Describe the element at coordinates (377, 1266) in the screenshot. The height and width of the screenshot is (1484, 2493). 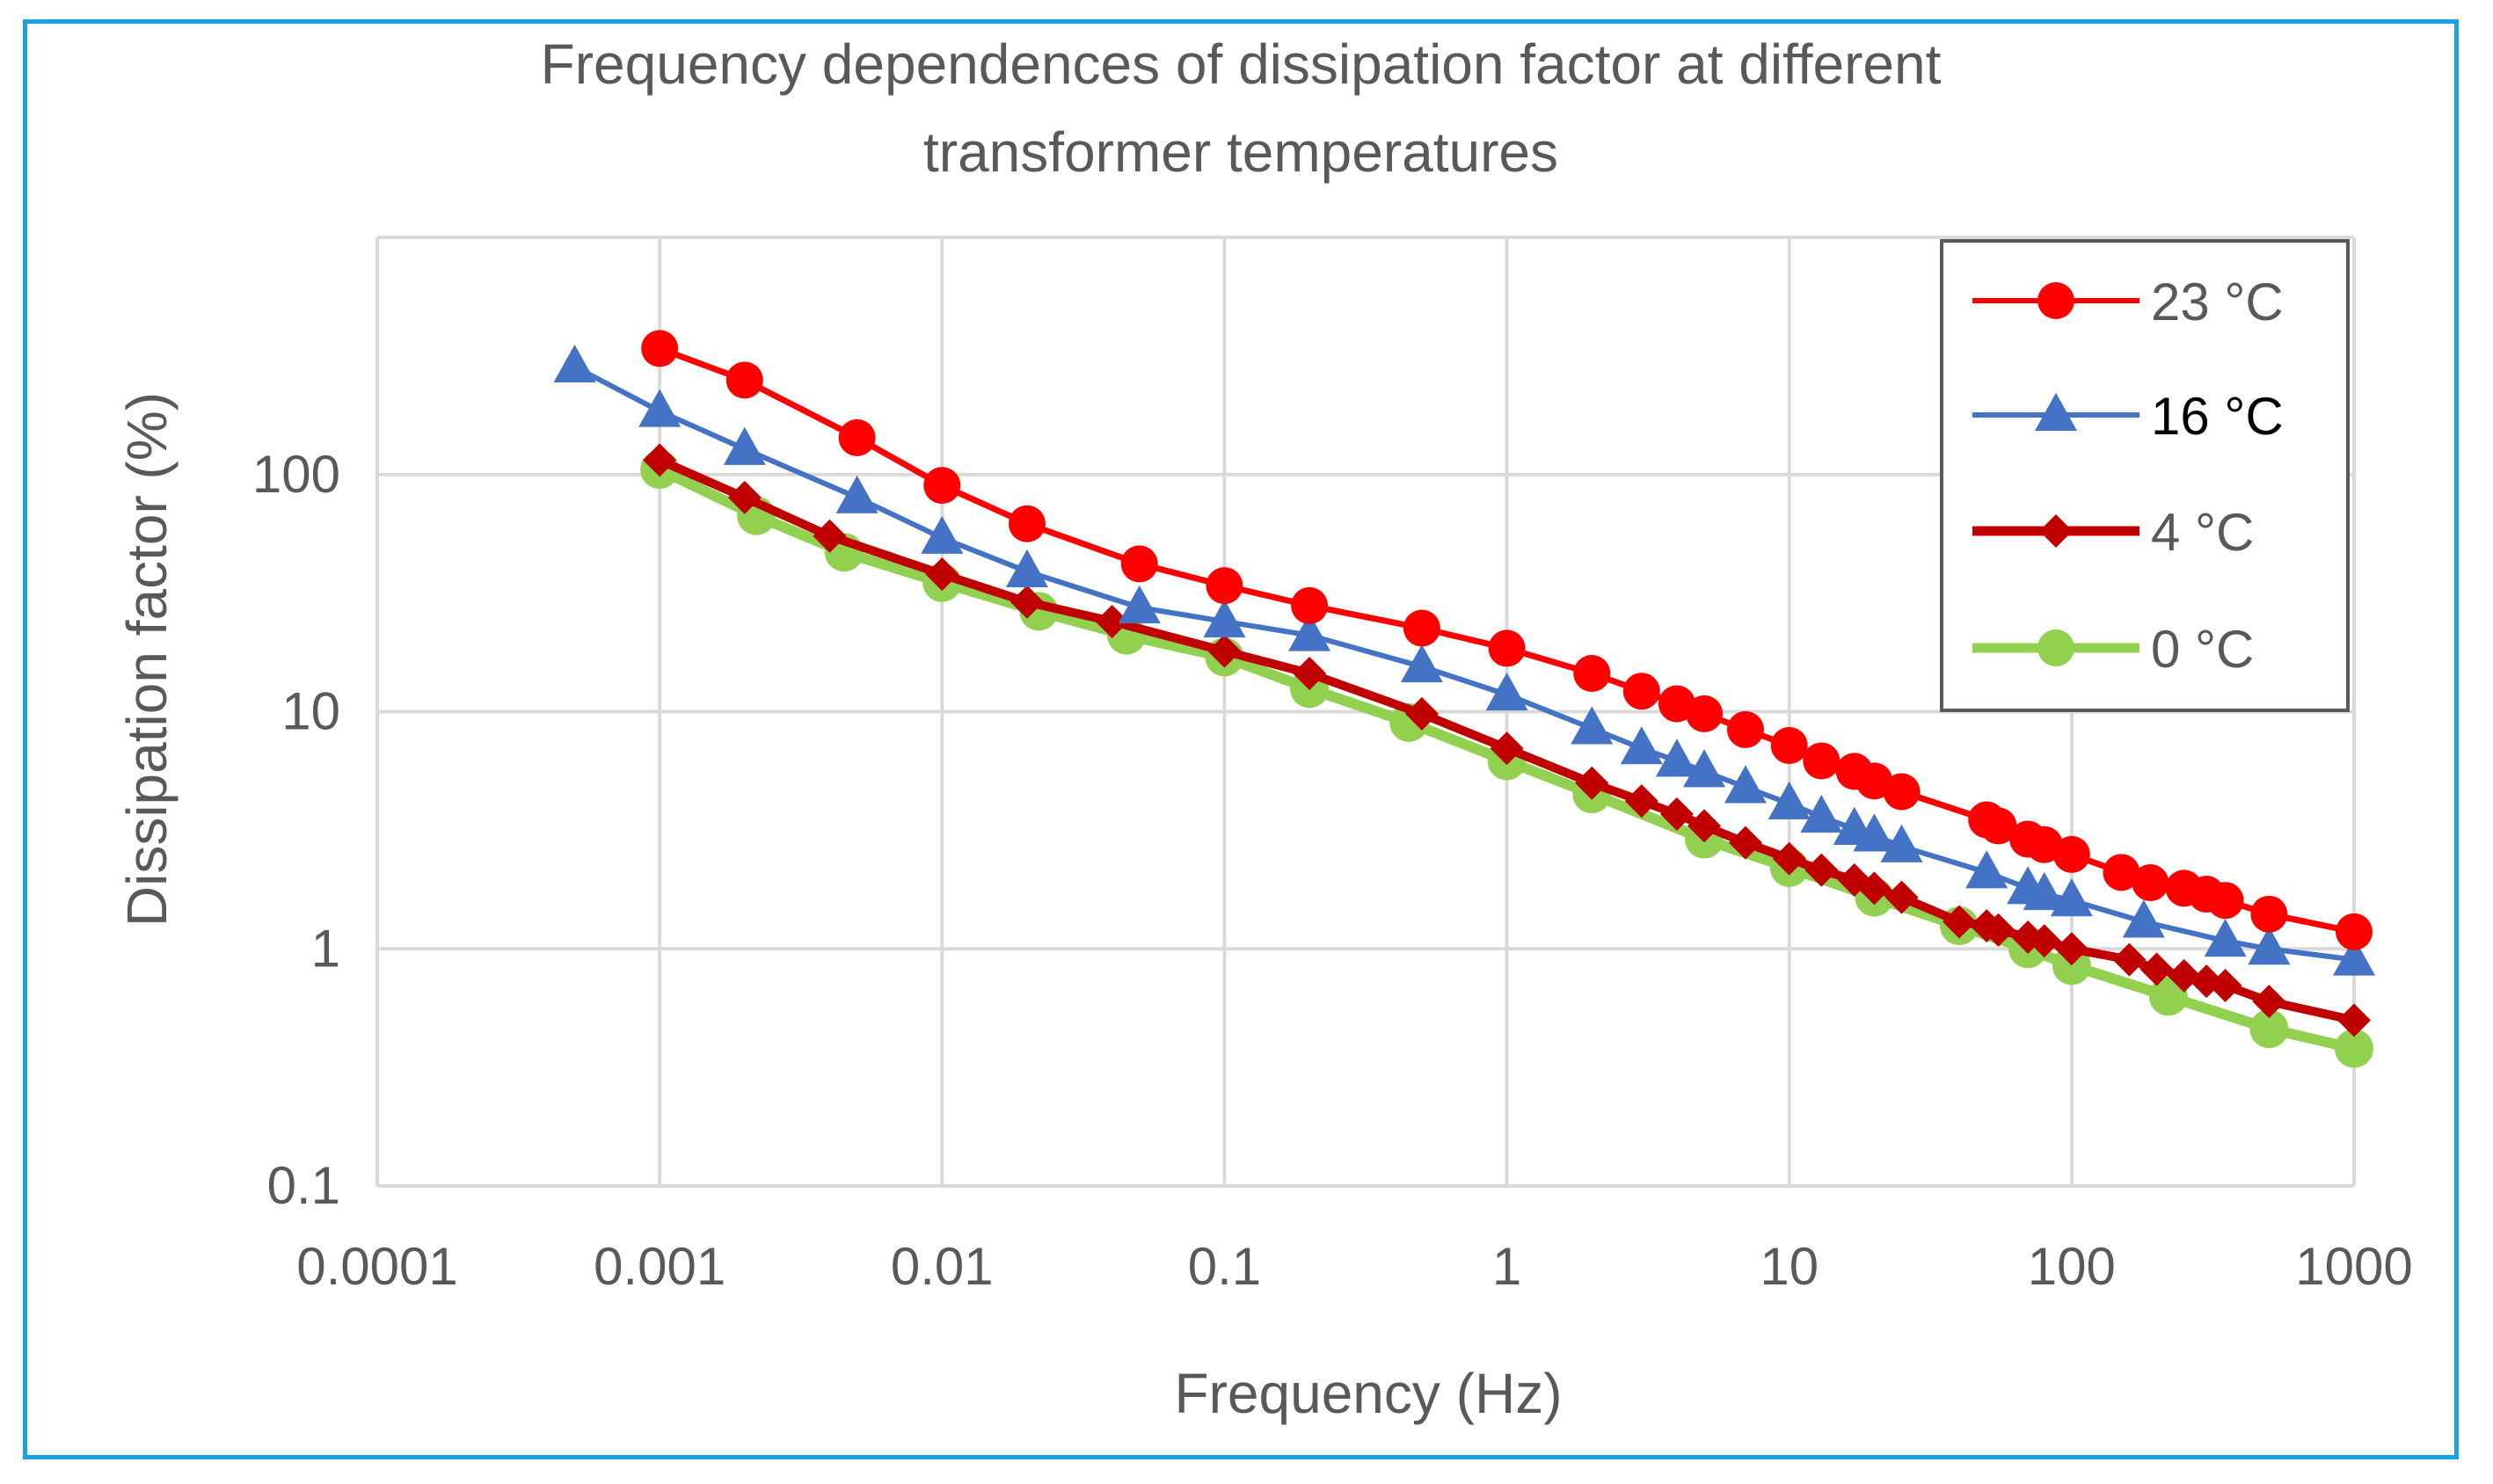
I see `x-tick-label: 0.0001` at that location.